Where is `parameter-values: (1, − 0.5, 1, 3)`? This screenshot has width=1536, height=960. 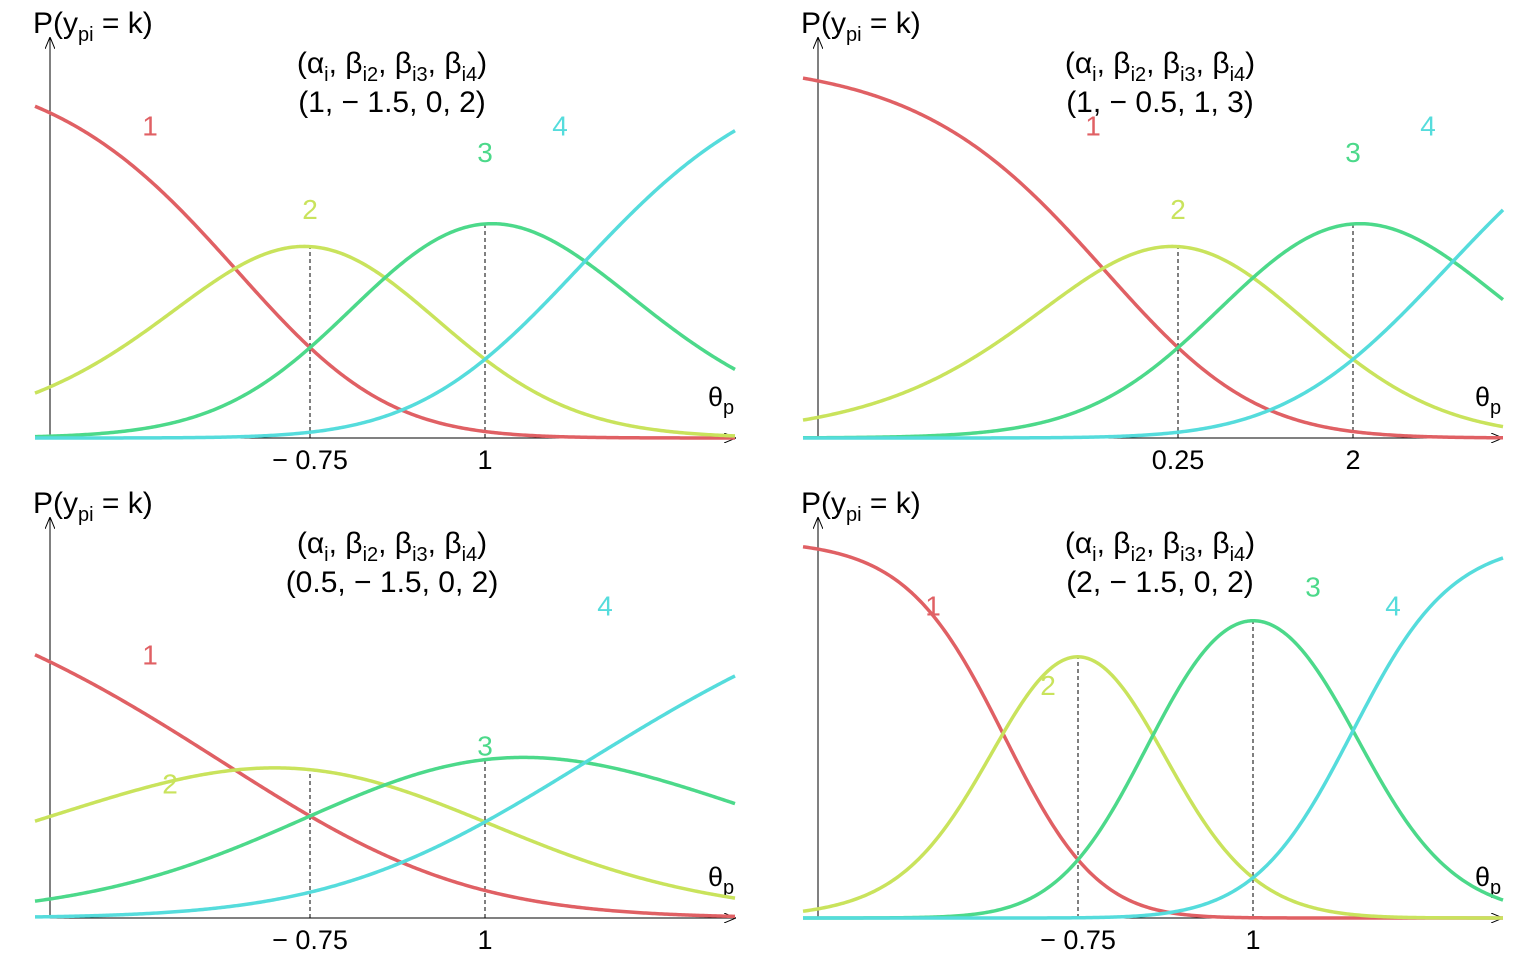
parameter-values: (1, − 0.5, 1, 3) is located at coordinates (1160, 102).